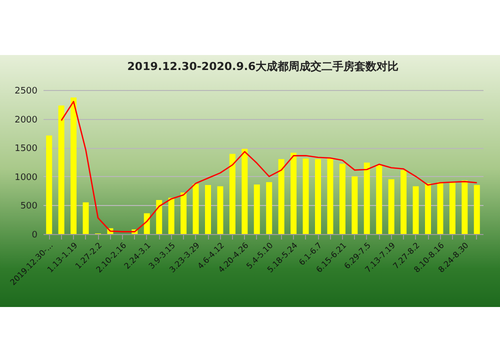  What do you see at coordinates (26, 177) in the screenshot?
I see `y-tick-label: 1000` at bounding box center [26, 177].